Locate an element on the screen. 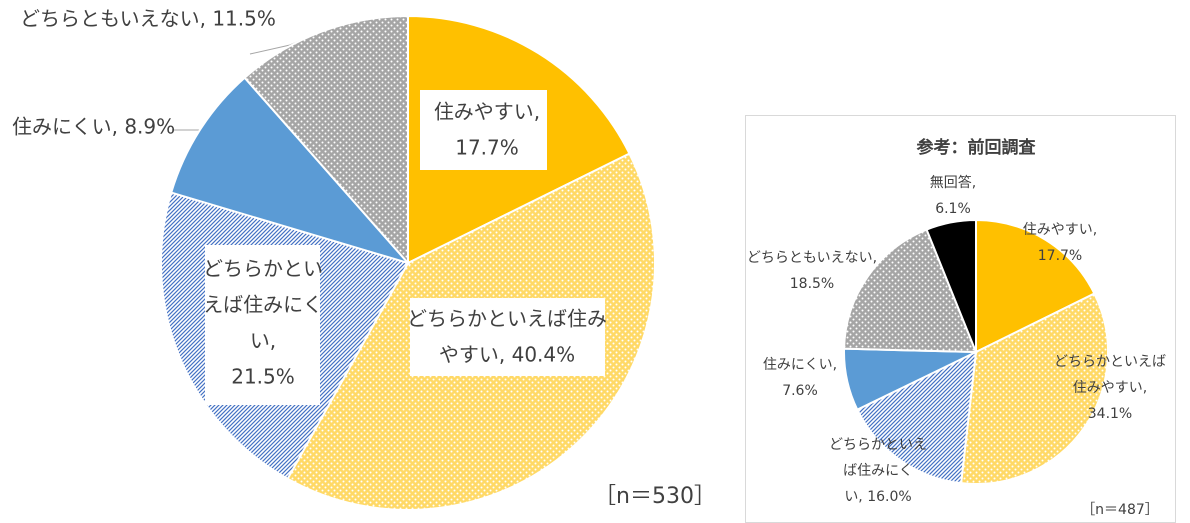 The image size is (1190, 523). sample-note: ［n＝487］ is located at coordinates (1120, 510).